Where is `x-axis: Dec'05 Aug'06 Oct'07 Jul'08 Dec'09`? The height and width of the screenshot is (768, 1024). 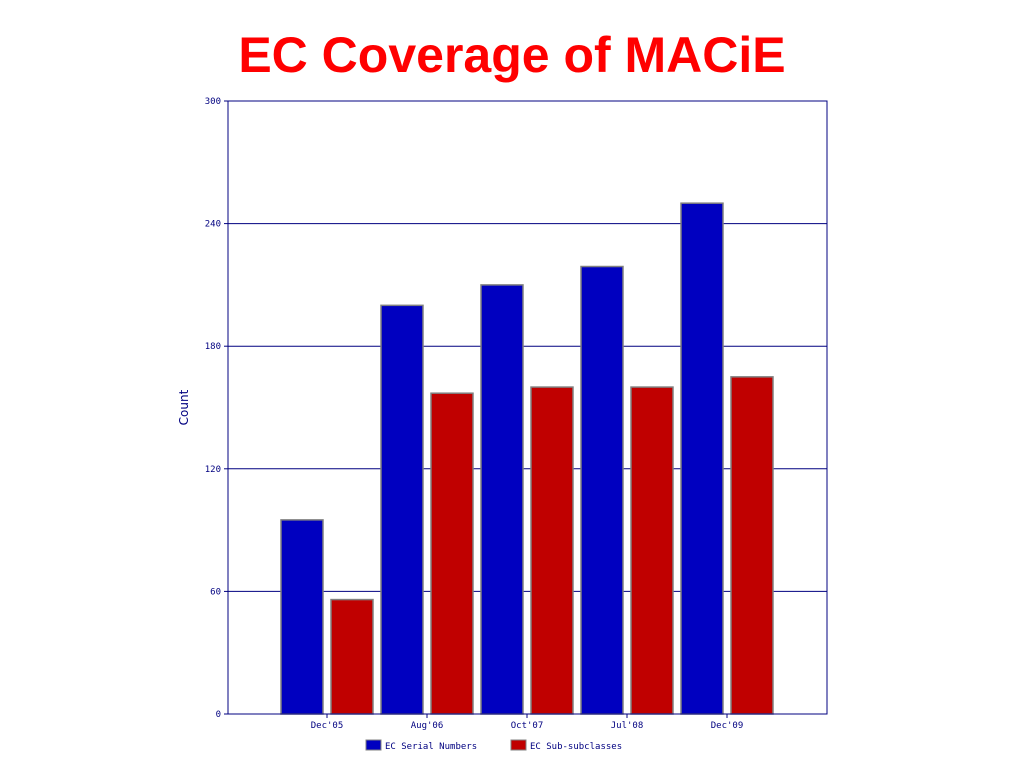
x-axis: Dec'05 Aug'06 Oct'07 Jul'08 Dec'09 is located at coordinates (527, 722).